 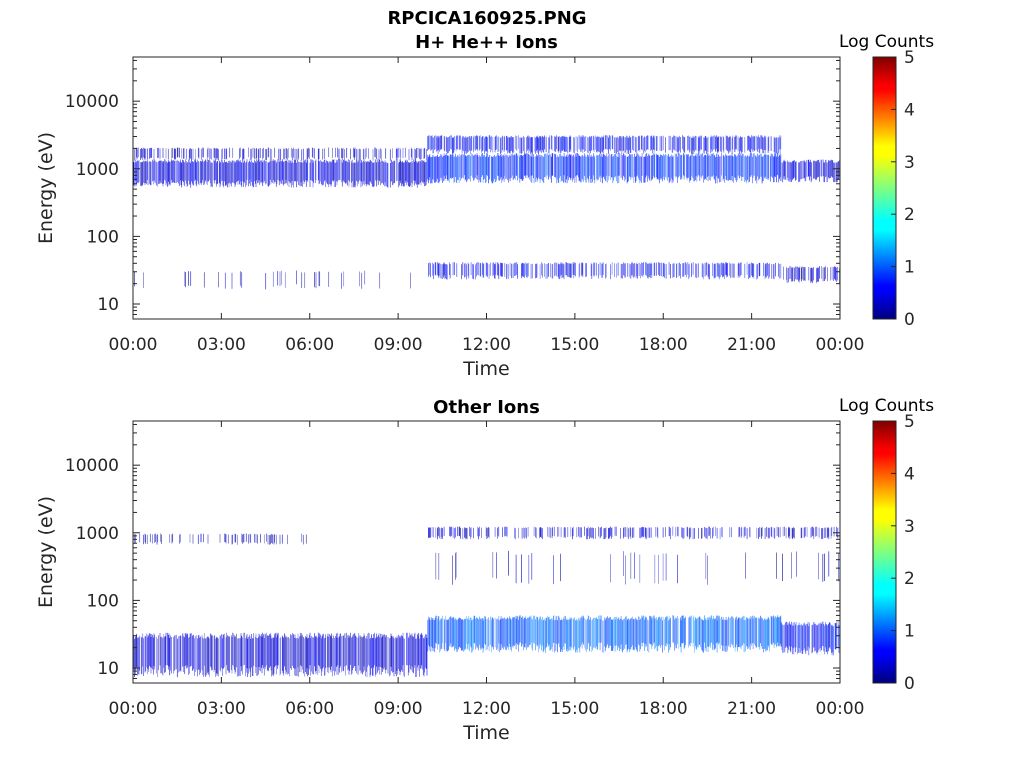 I want to click on panel-title: Other Ions, so click(x=486, y=407).